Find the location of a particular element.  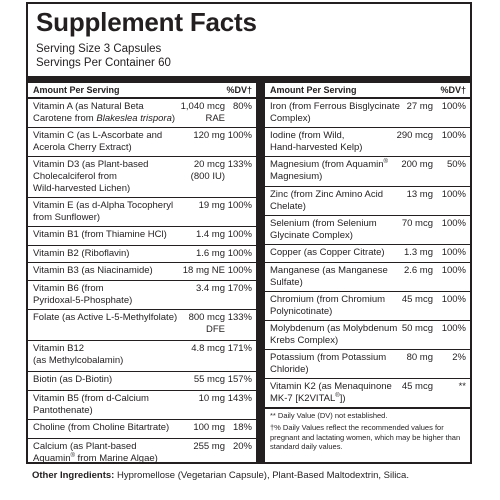

nutrient-name-line: Vitamin B1 (from Thiamine HCl) is located at coordinates (100, 234).